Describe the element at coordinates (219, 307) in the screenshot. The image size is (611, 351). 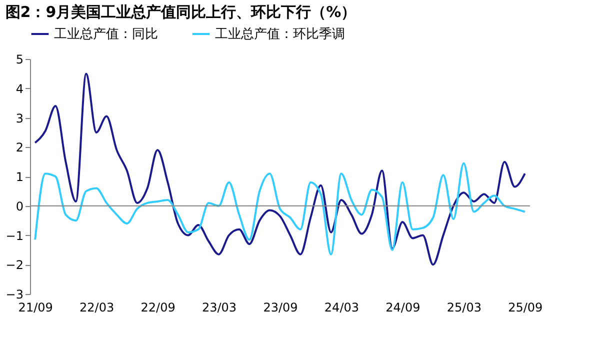
I see `x-tick-label: 23/03` at that location.